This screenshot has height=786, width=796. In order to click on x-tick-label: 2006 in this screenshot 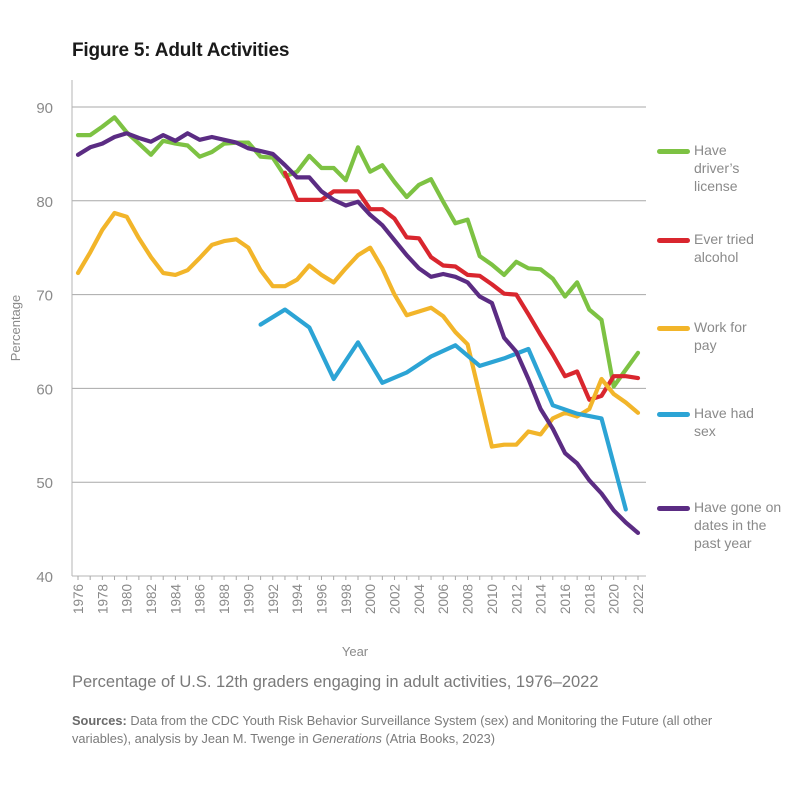, I will do `click(443, 599)`.